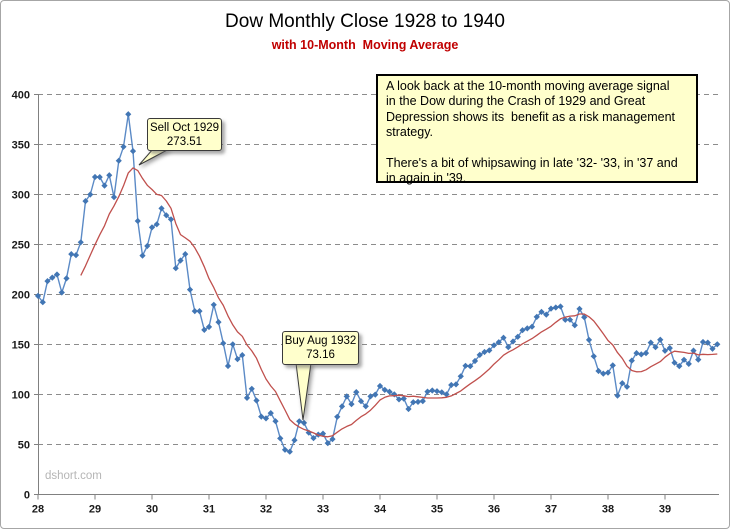  What do you see at coordinates (152, 510) in the screenshot?
I see `x-axis-label: 30` at bounding box center [152, 510].